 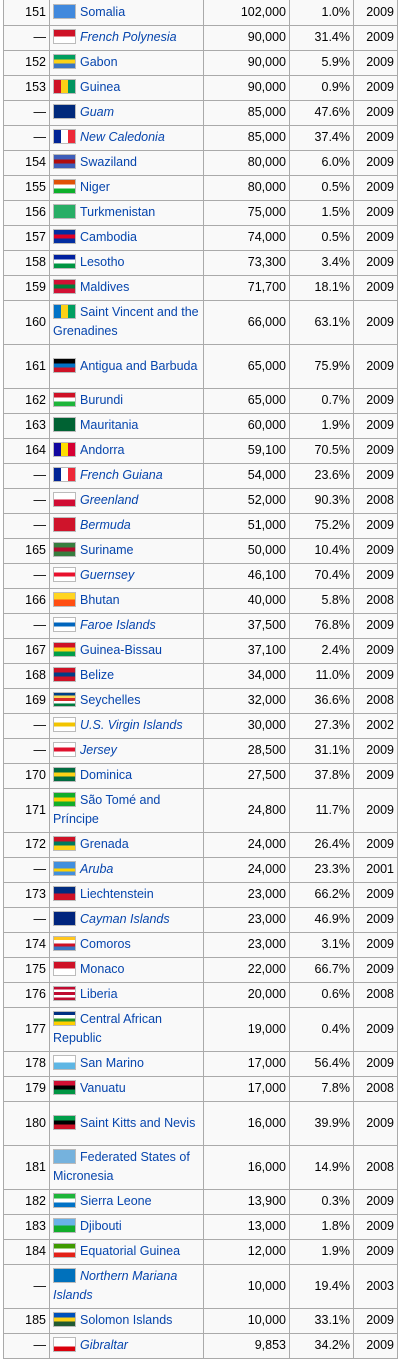 I want to click on country-link: Andorra, so click(x=102, y=450).